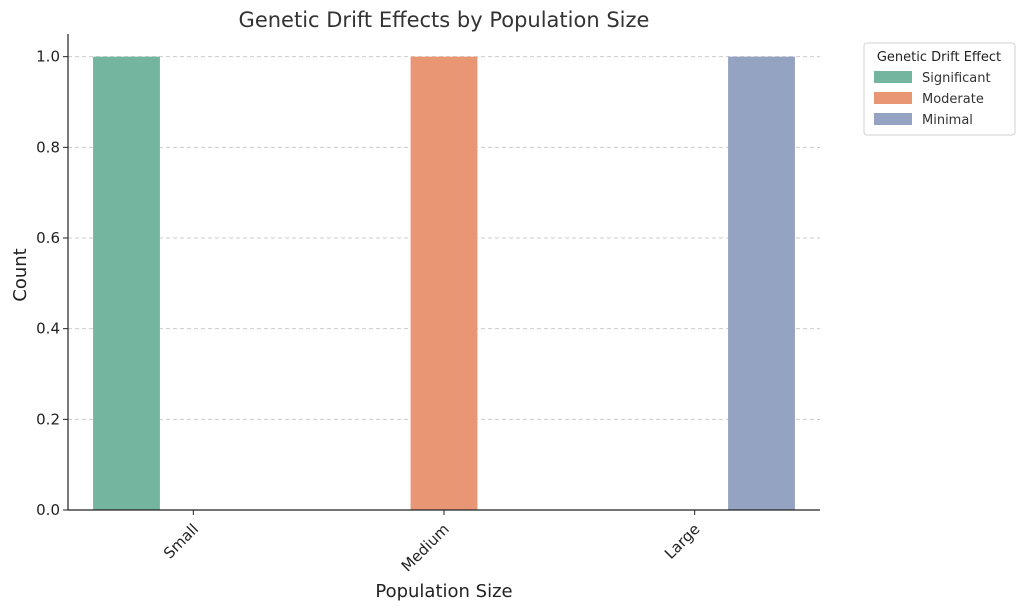 This screenshot has height=612, width=1024. I want to click on bar-medium-moderate, so click(444, 283).